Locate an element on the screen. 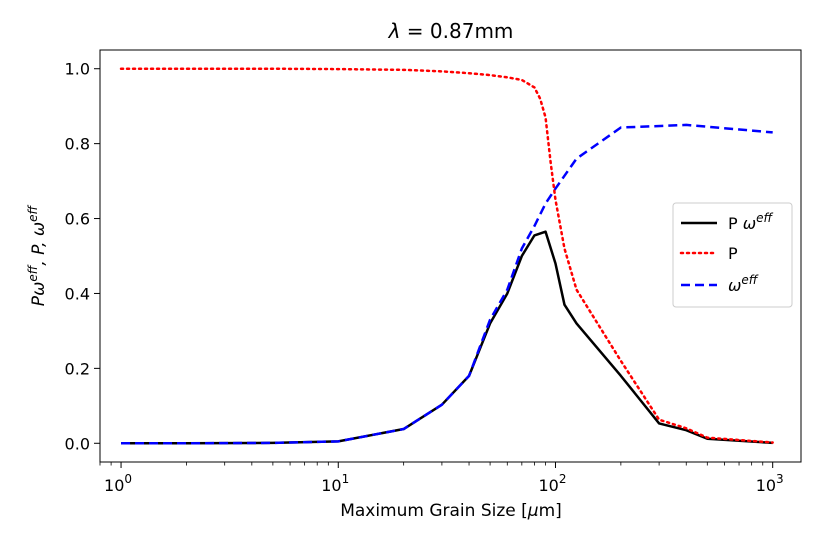 The width and height of the screenshot is (830, 554). legend-label-0: P ωeff is located at coordinates (751, 222).